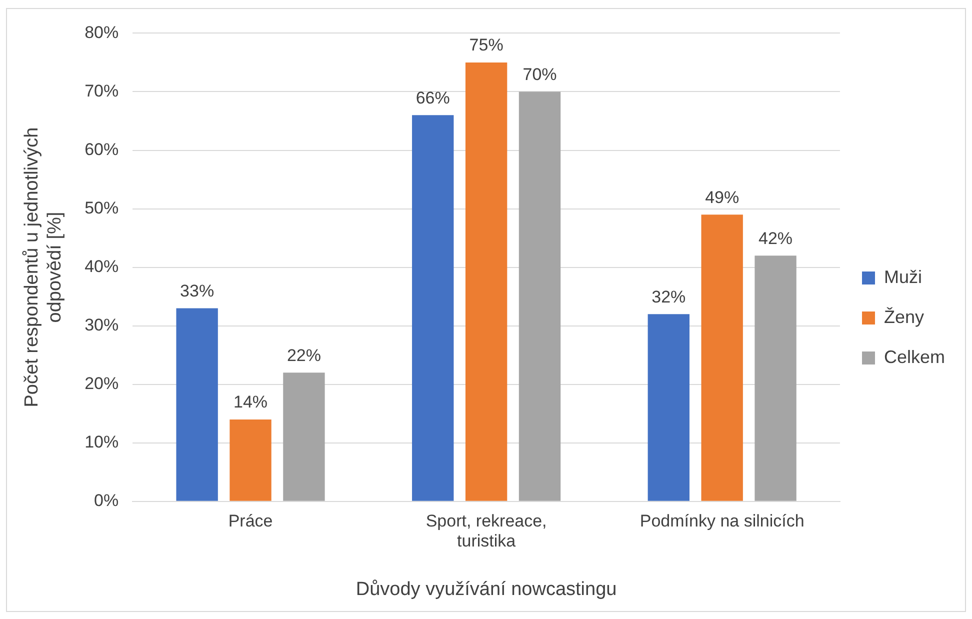  What do you see at coordinates (486, 45) in the screenshot?
I see `data-label: 75%` at bounding box center [486, 45].